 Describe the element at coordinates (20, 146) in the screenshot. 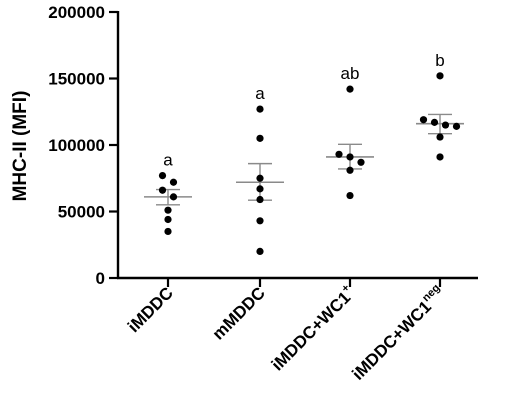

I see `y-axis-label: MHC-II (MFI)` at that location.